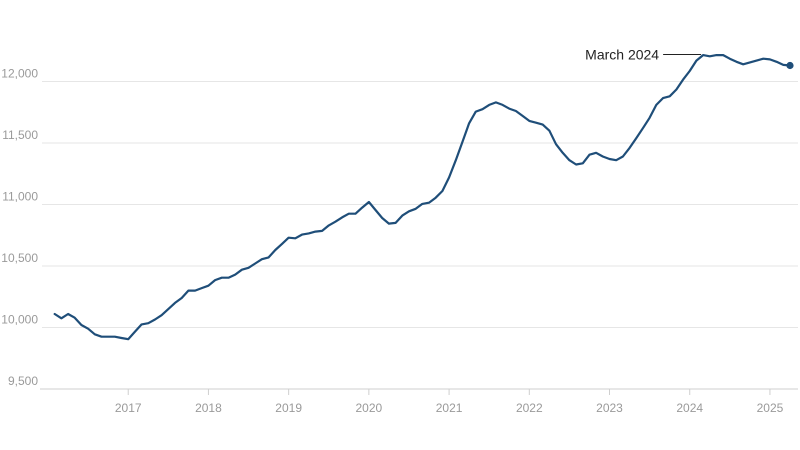 The width and height of the screenshot is (800, 450). What do you see at coordinates (790, 65) in the screenshot?
I see `latest-point-marker` at bounding box center [790, 65].